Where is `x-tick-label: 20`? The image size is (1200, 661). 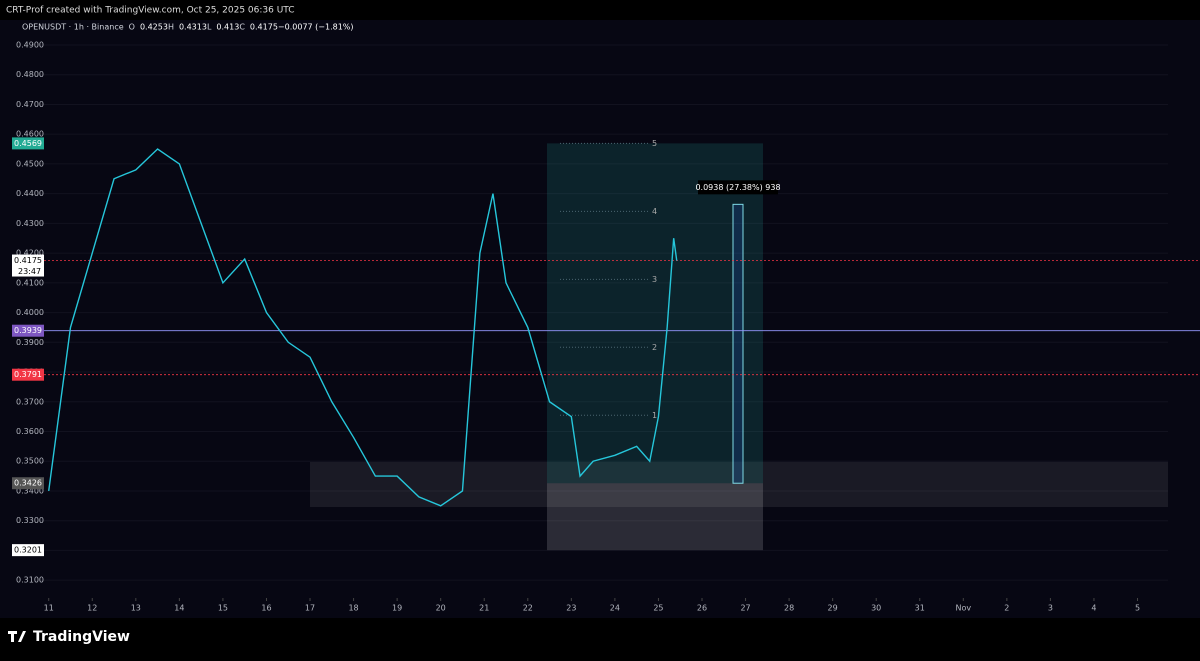 x-tick-label: 20 is located at coordinates (441, 608).